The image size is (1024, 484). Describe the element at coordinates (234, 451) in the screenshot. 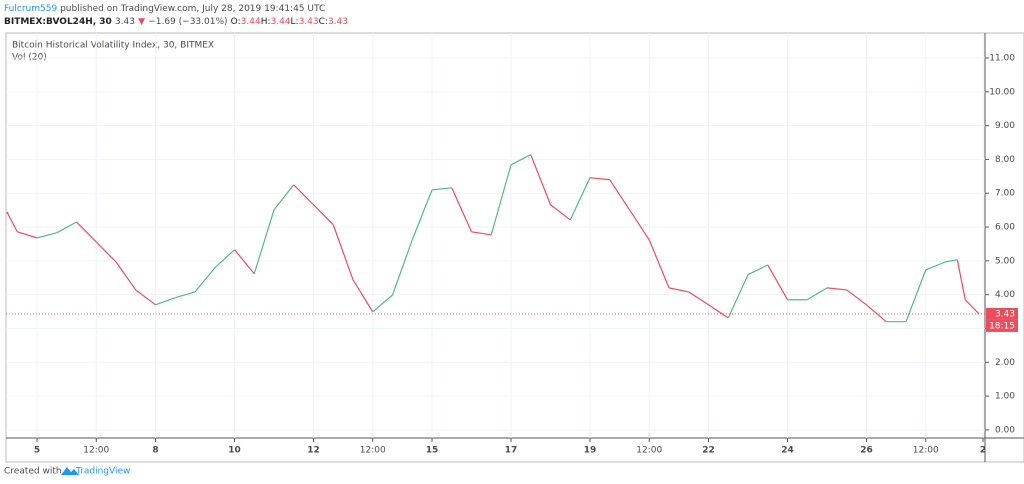

I see `x-tick-label: 10` at that location.